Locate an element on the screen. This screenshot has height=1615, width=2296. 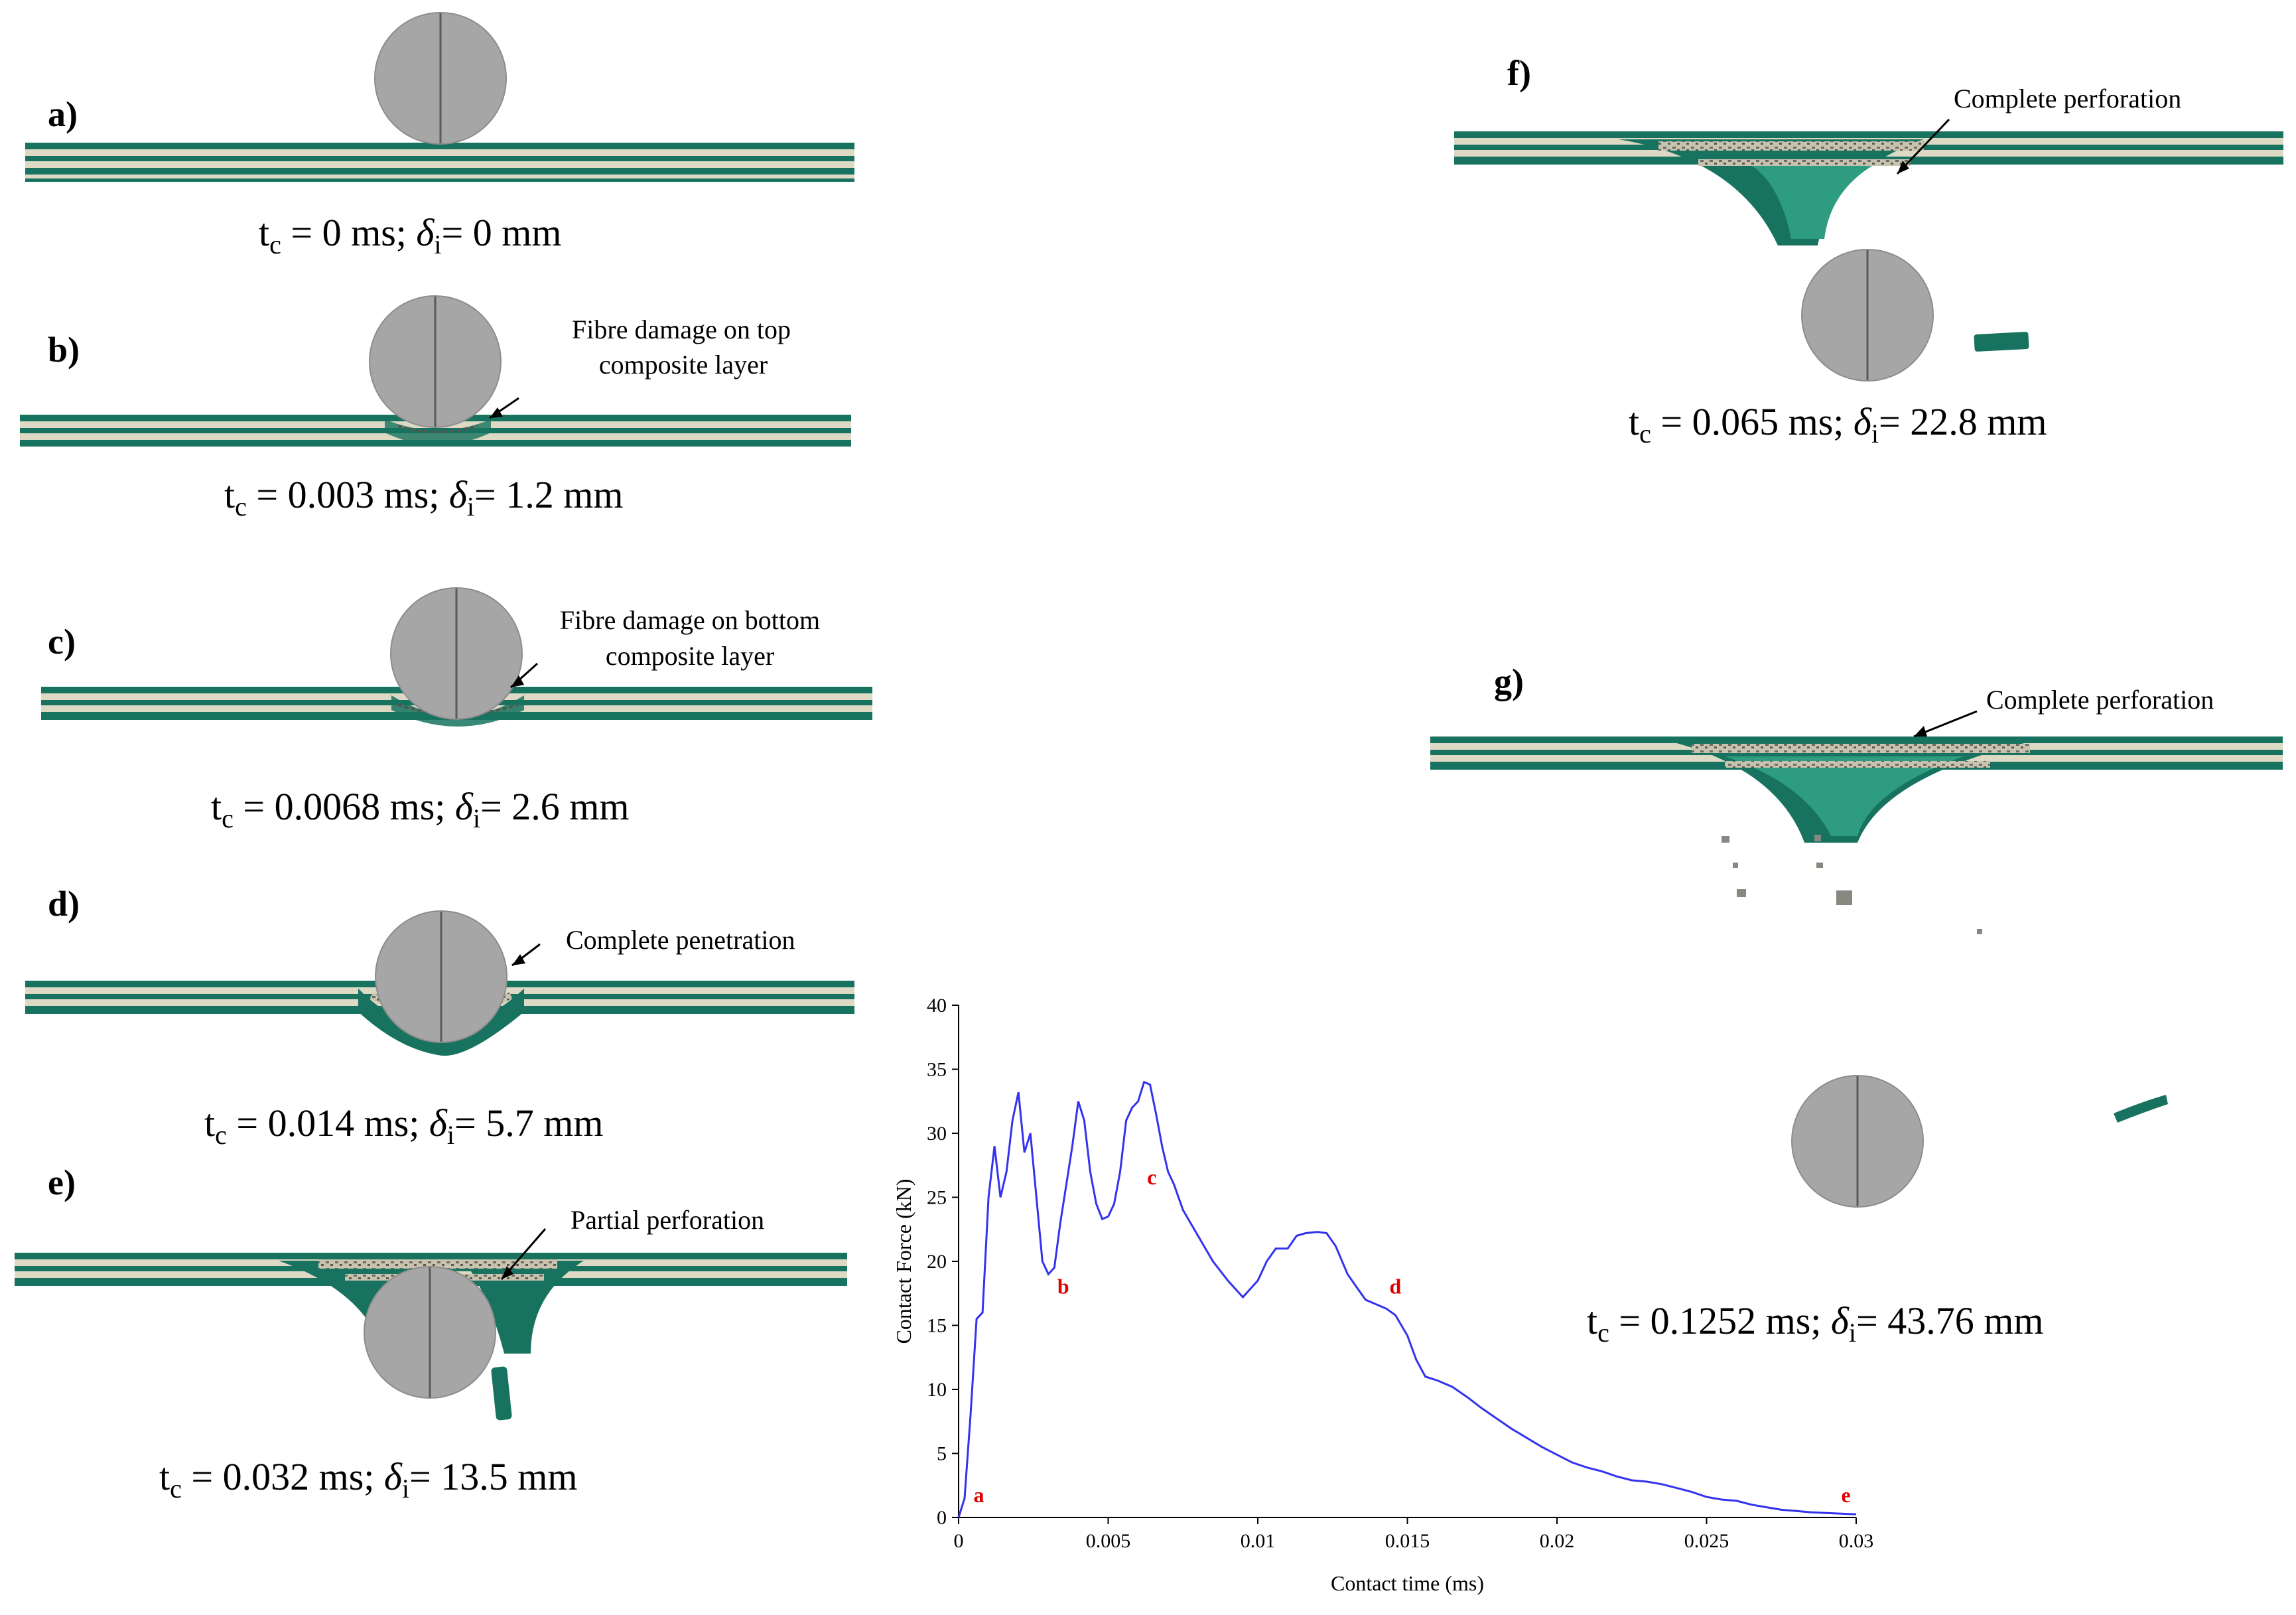
panel-a-label: a) is located at coordinates (63, 114).